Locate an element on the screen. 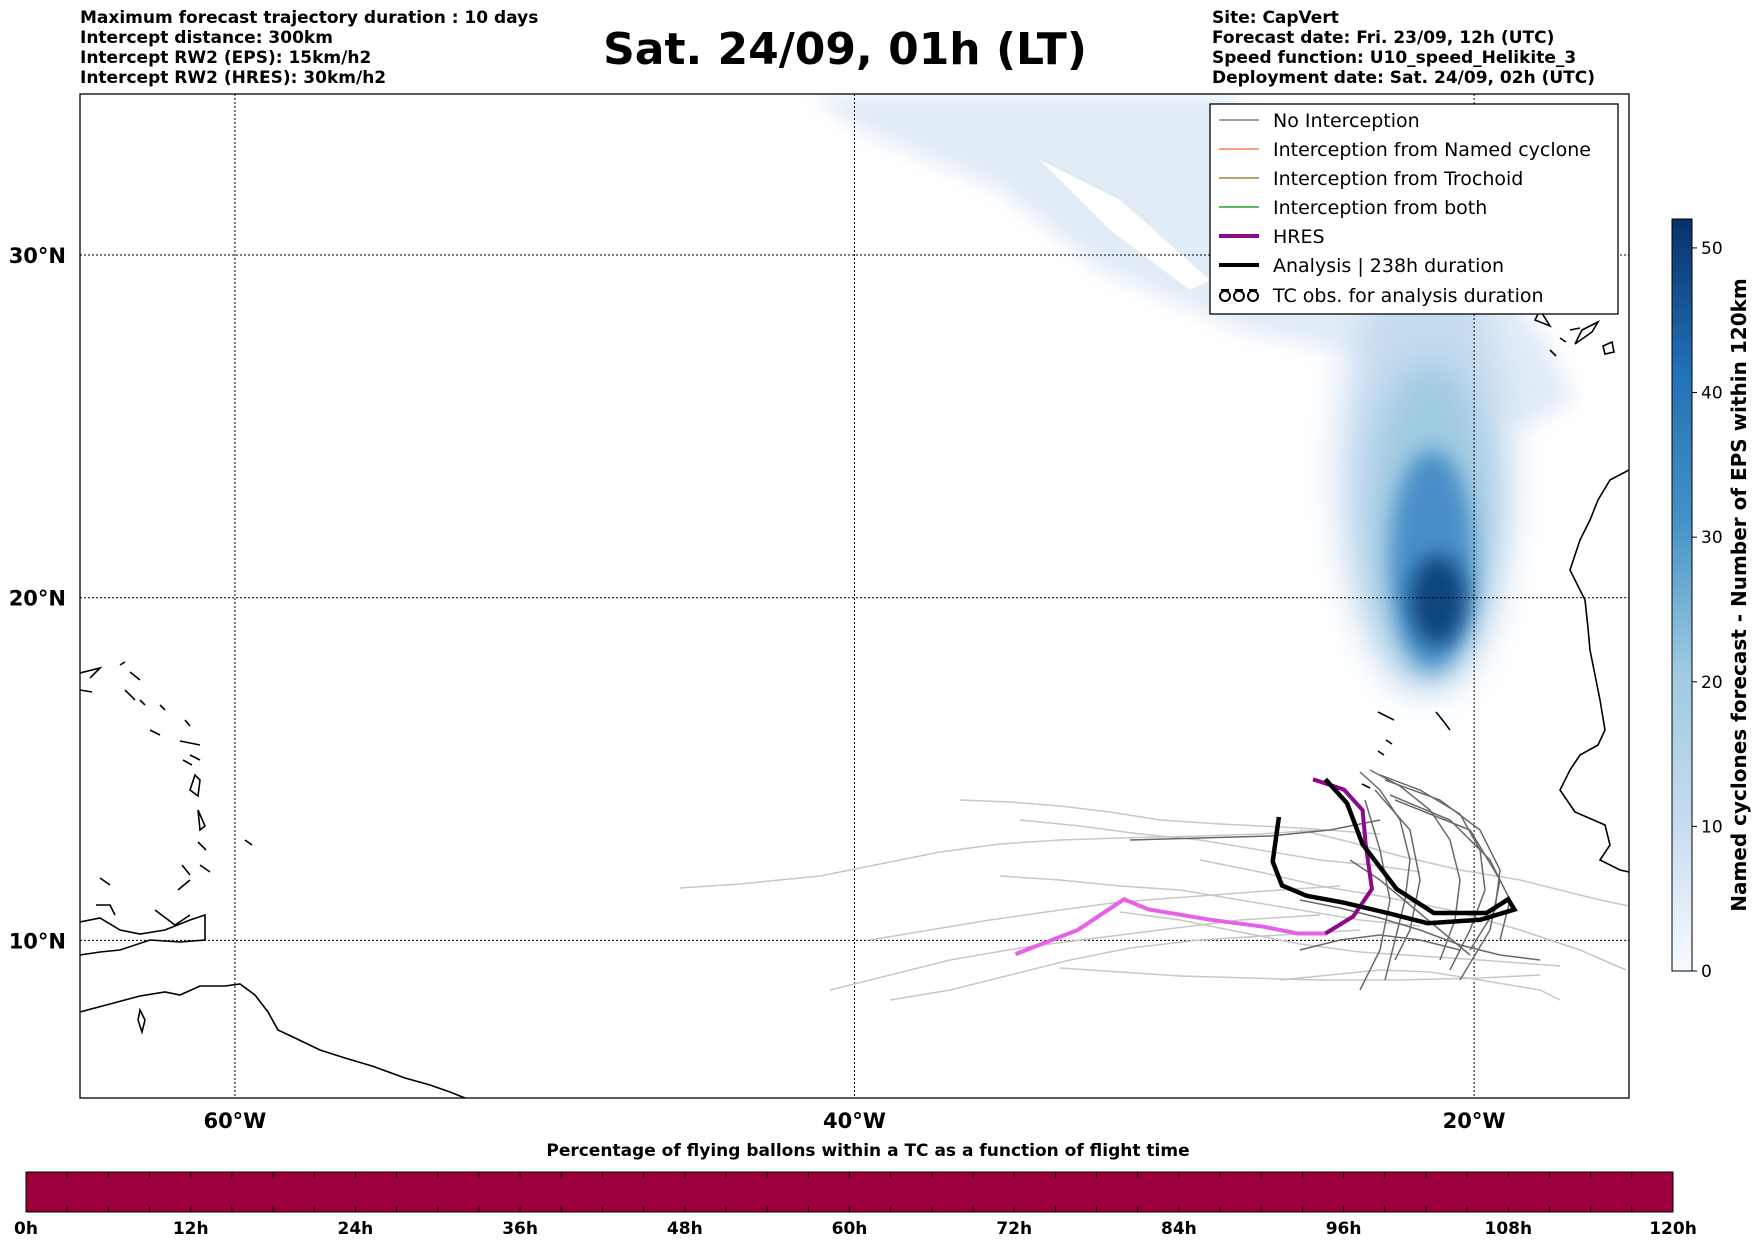  forecast-date-text: Forecast date: Fri. 23/09, 12h (UTC) is located at coordinates (1383, 38).